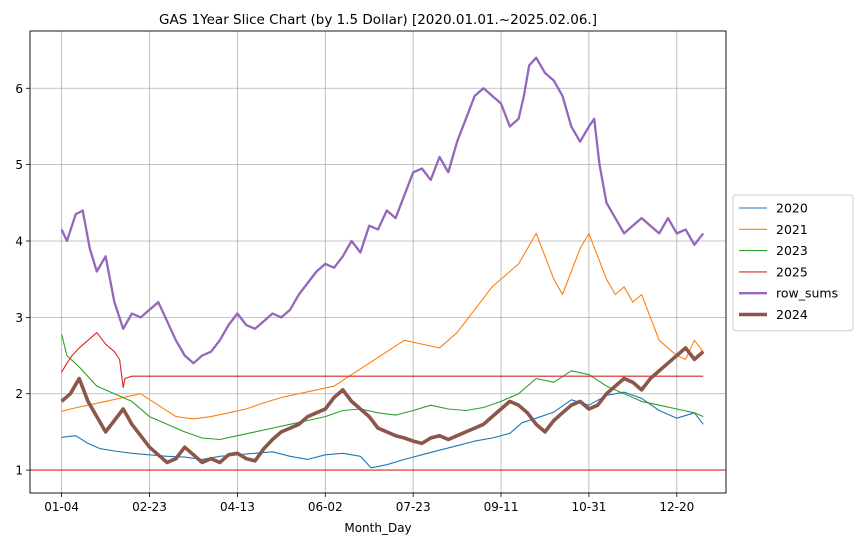 This screenshot has height=549, width=861. I want to click on y-tick-label: 2, so click(19, 394).